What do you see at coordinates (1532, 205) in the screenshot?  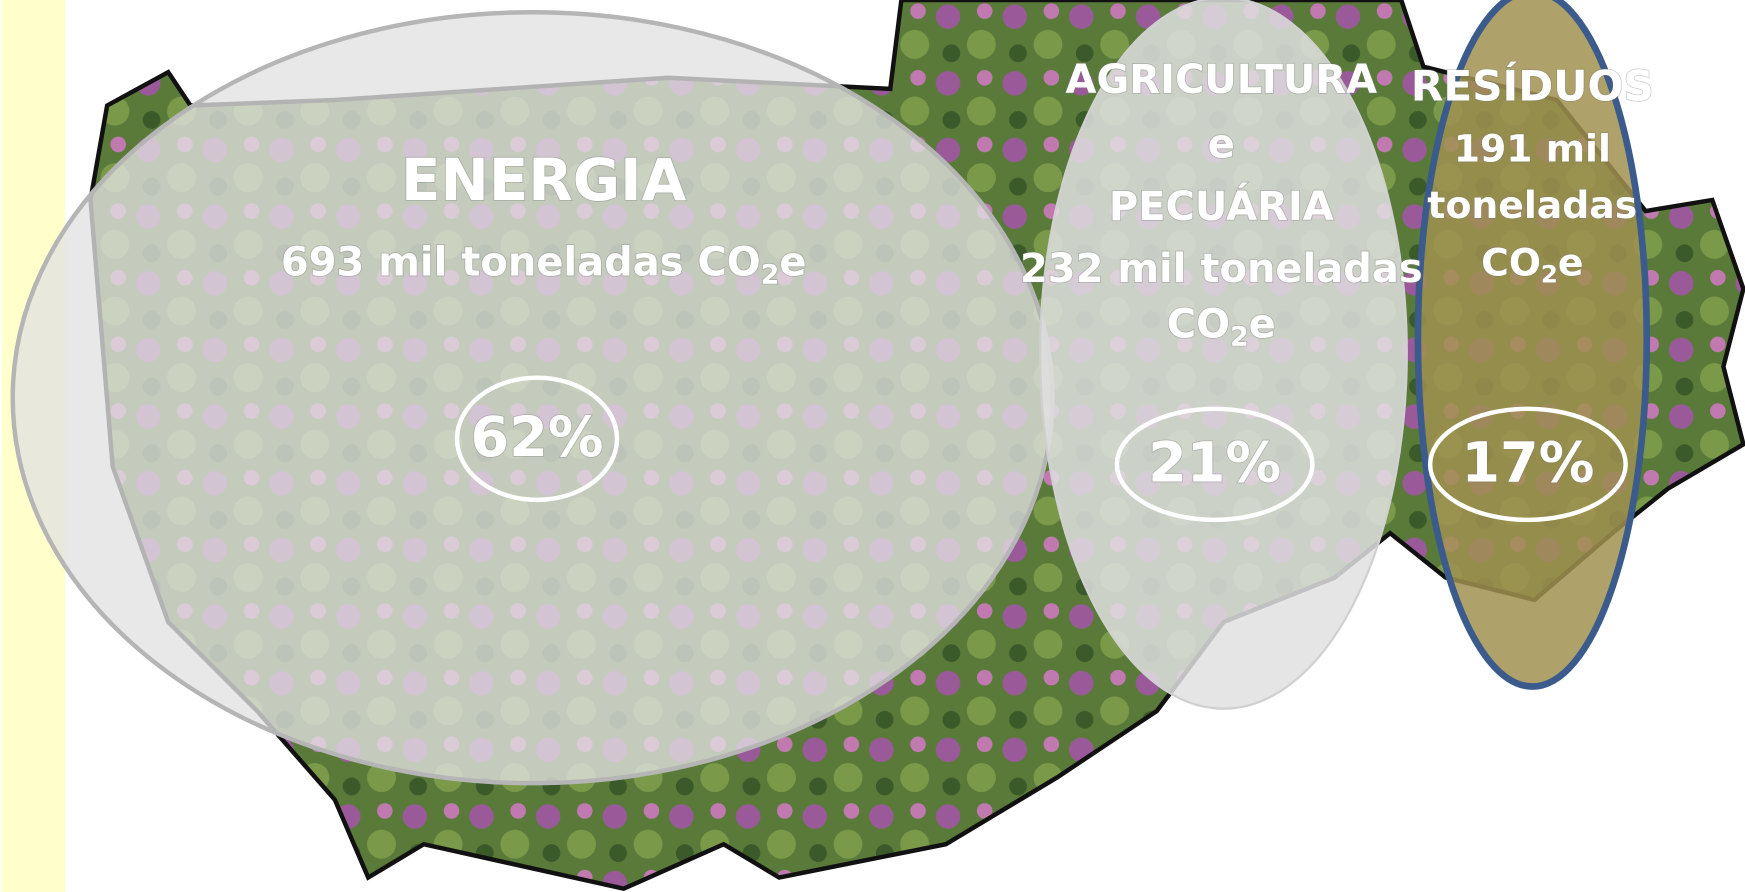 I see `sector-amount: toneladas` at bounding box center [1532, 205].